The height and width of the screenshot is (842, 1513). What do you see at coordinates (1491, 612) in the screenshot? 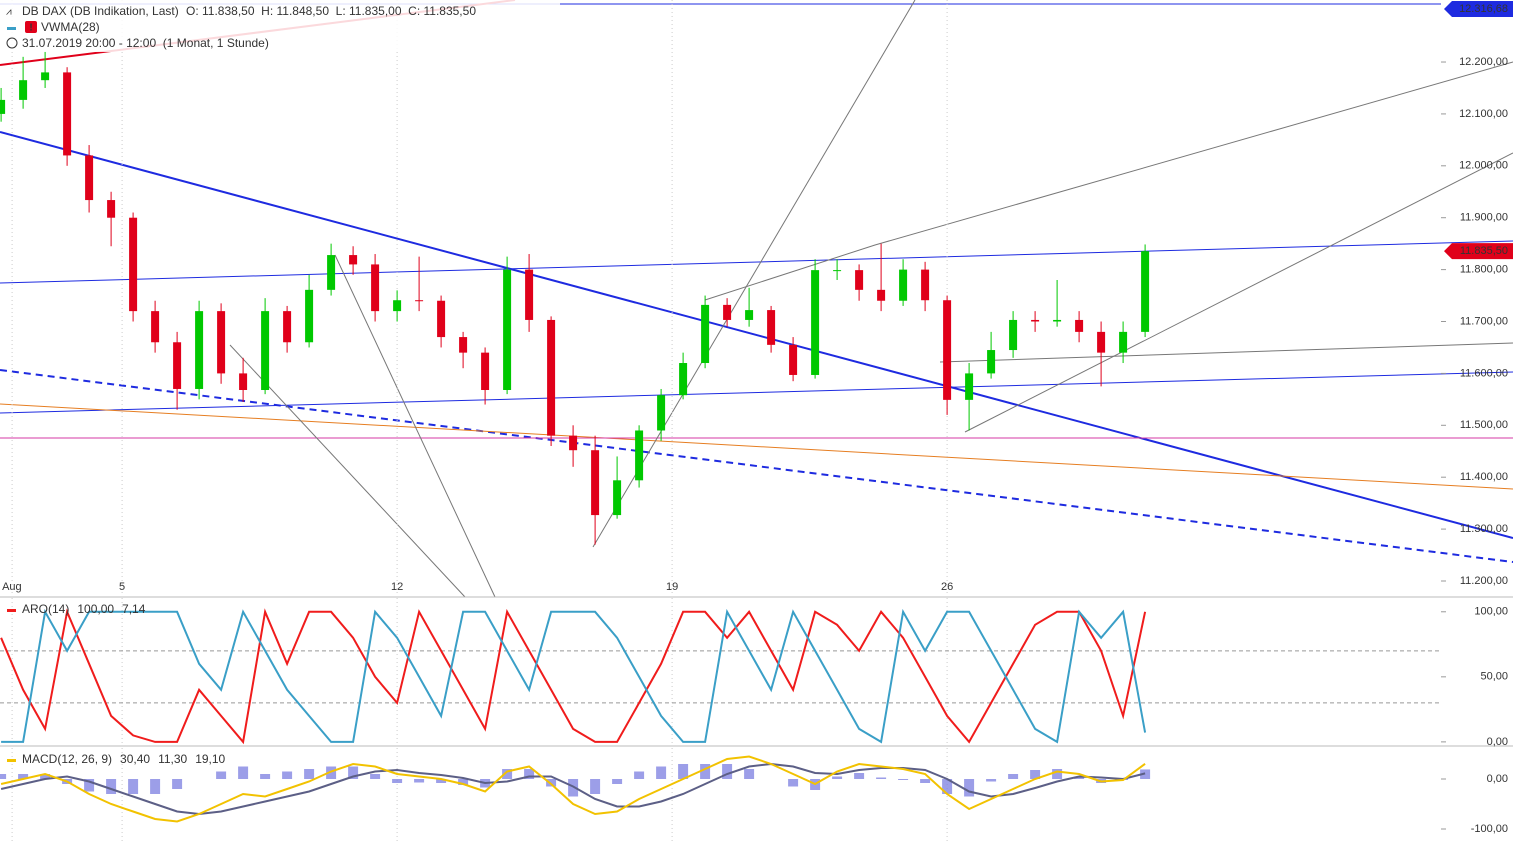
I see `y-tick-label: 100,00` at bounding box center [1491, 612].